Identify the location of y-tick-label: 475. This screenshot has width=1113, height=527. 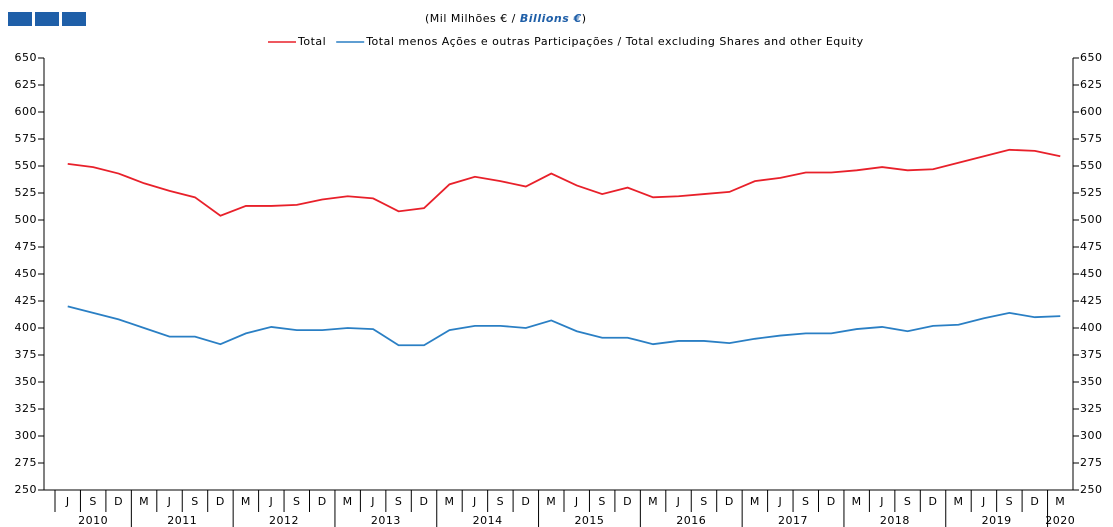
(26, 246).